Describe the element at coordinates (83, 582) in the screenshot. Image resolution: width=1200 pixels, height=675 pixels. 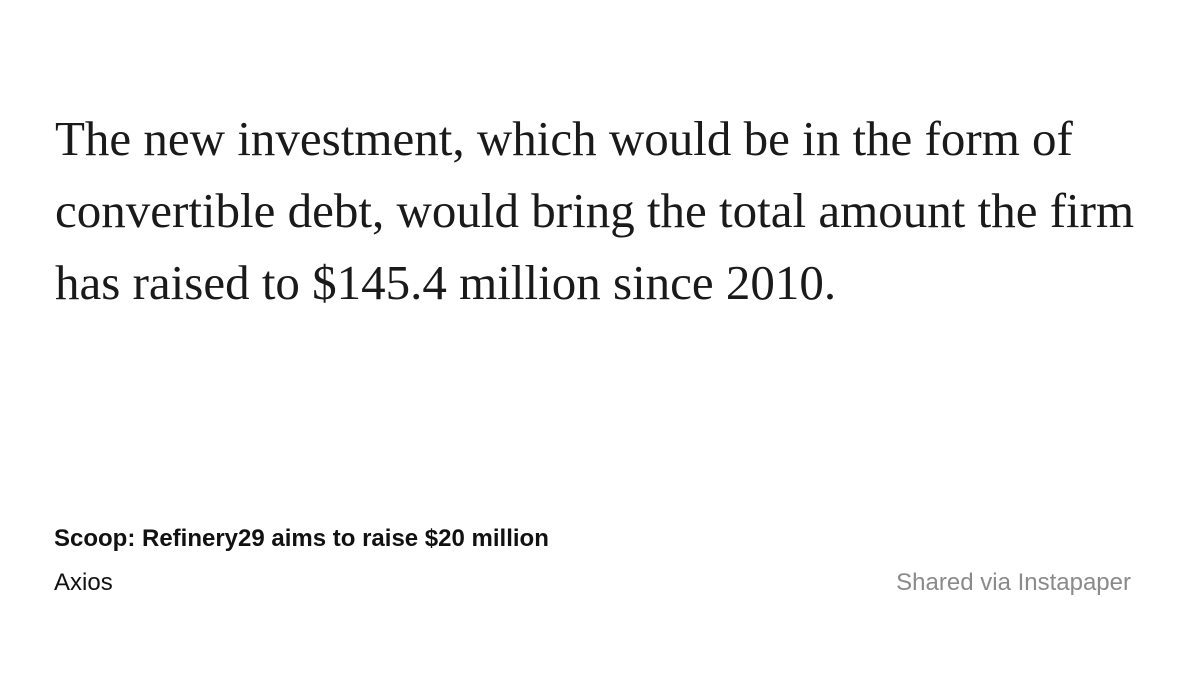
I see `publication-name: Axios` at that location.